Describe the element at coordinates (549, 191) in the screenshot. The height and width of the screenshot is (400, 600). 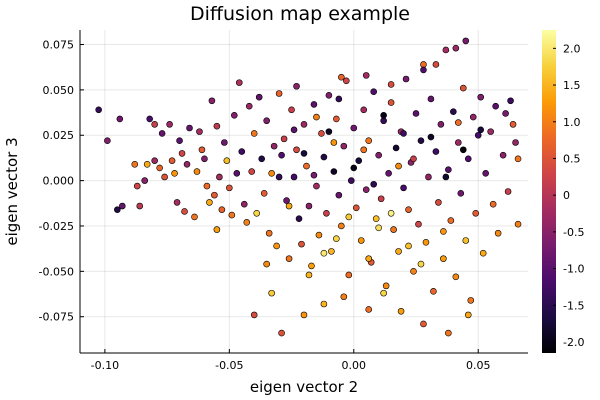
I see `colorbar-gradient-bar` at that location.